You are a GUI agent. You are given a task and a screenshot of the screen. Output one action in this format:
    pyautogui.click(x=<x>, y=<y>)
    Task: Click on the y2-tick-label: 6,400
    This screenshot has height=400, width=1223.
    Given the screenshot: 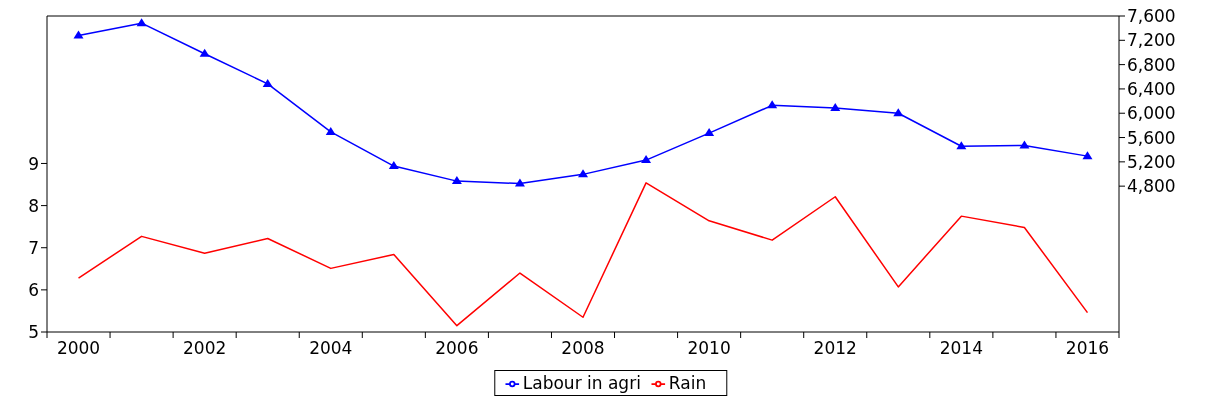 What is the action you would take?
    pyautogui.click(x=1151, y=88)
    